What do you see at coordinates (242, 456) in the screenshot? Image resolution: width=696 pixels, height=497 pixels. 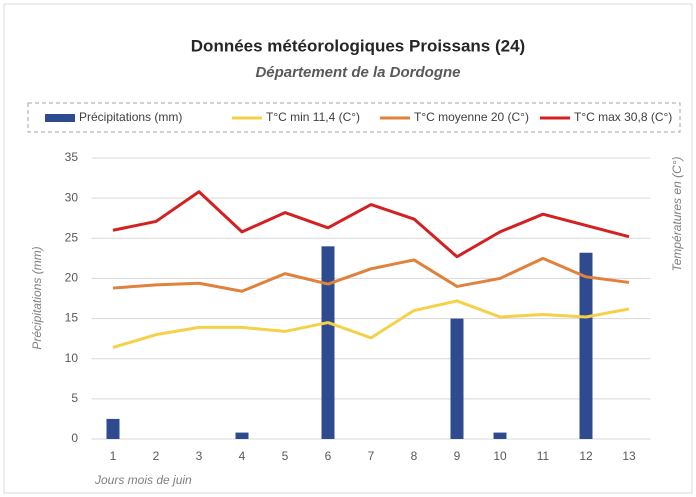 I see `x-tick-label: 4` at bounding box center [242, 456].